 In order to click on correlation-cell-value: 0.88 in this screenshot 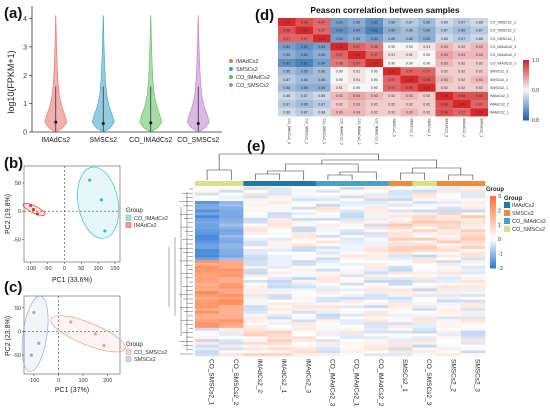, I will do `click(479, 22)`.